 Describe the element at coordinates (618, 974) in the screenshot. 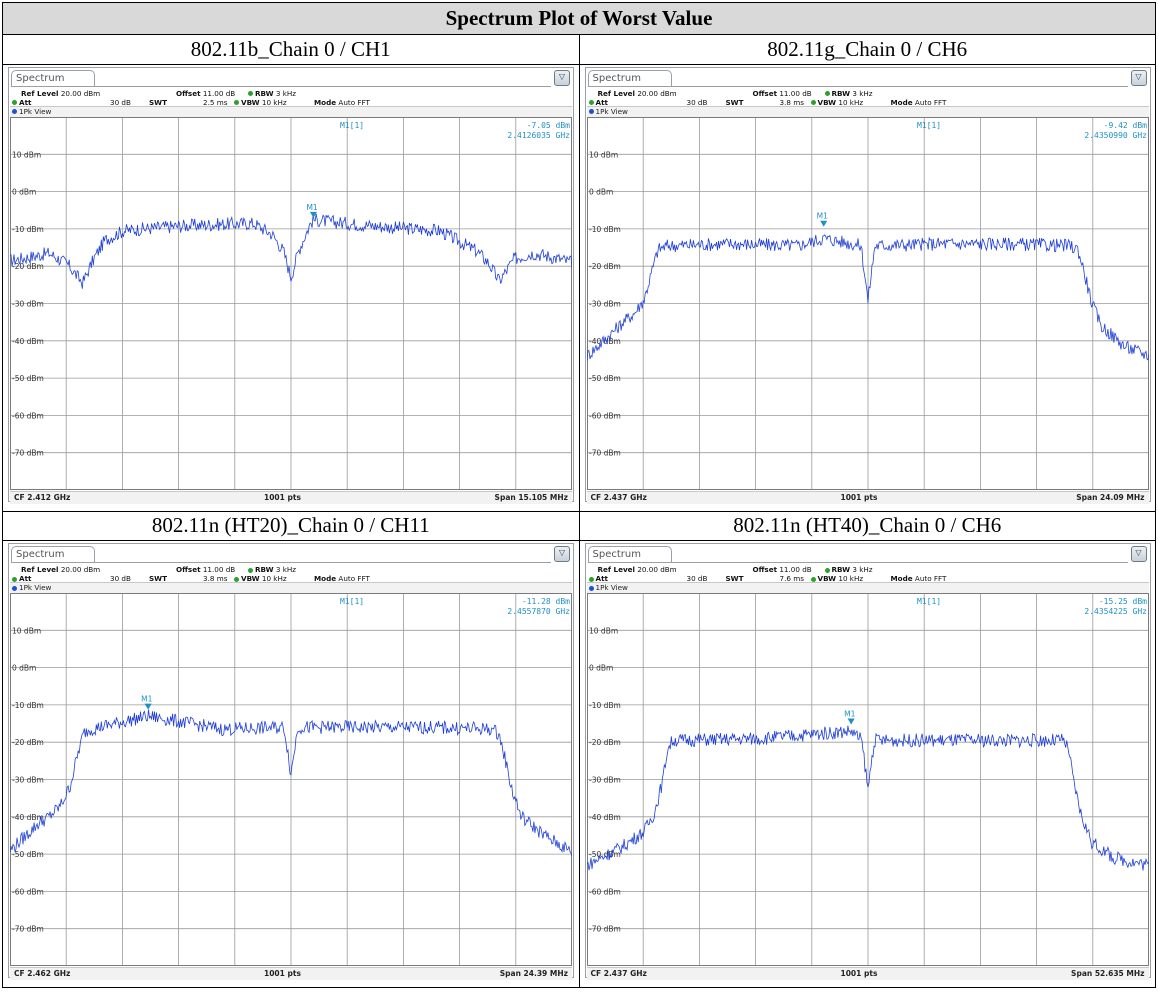

I see `center-frequency-label: CF 2.437 GHz` at that location.